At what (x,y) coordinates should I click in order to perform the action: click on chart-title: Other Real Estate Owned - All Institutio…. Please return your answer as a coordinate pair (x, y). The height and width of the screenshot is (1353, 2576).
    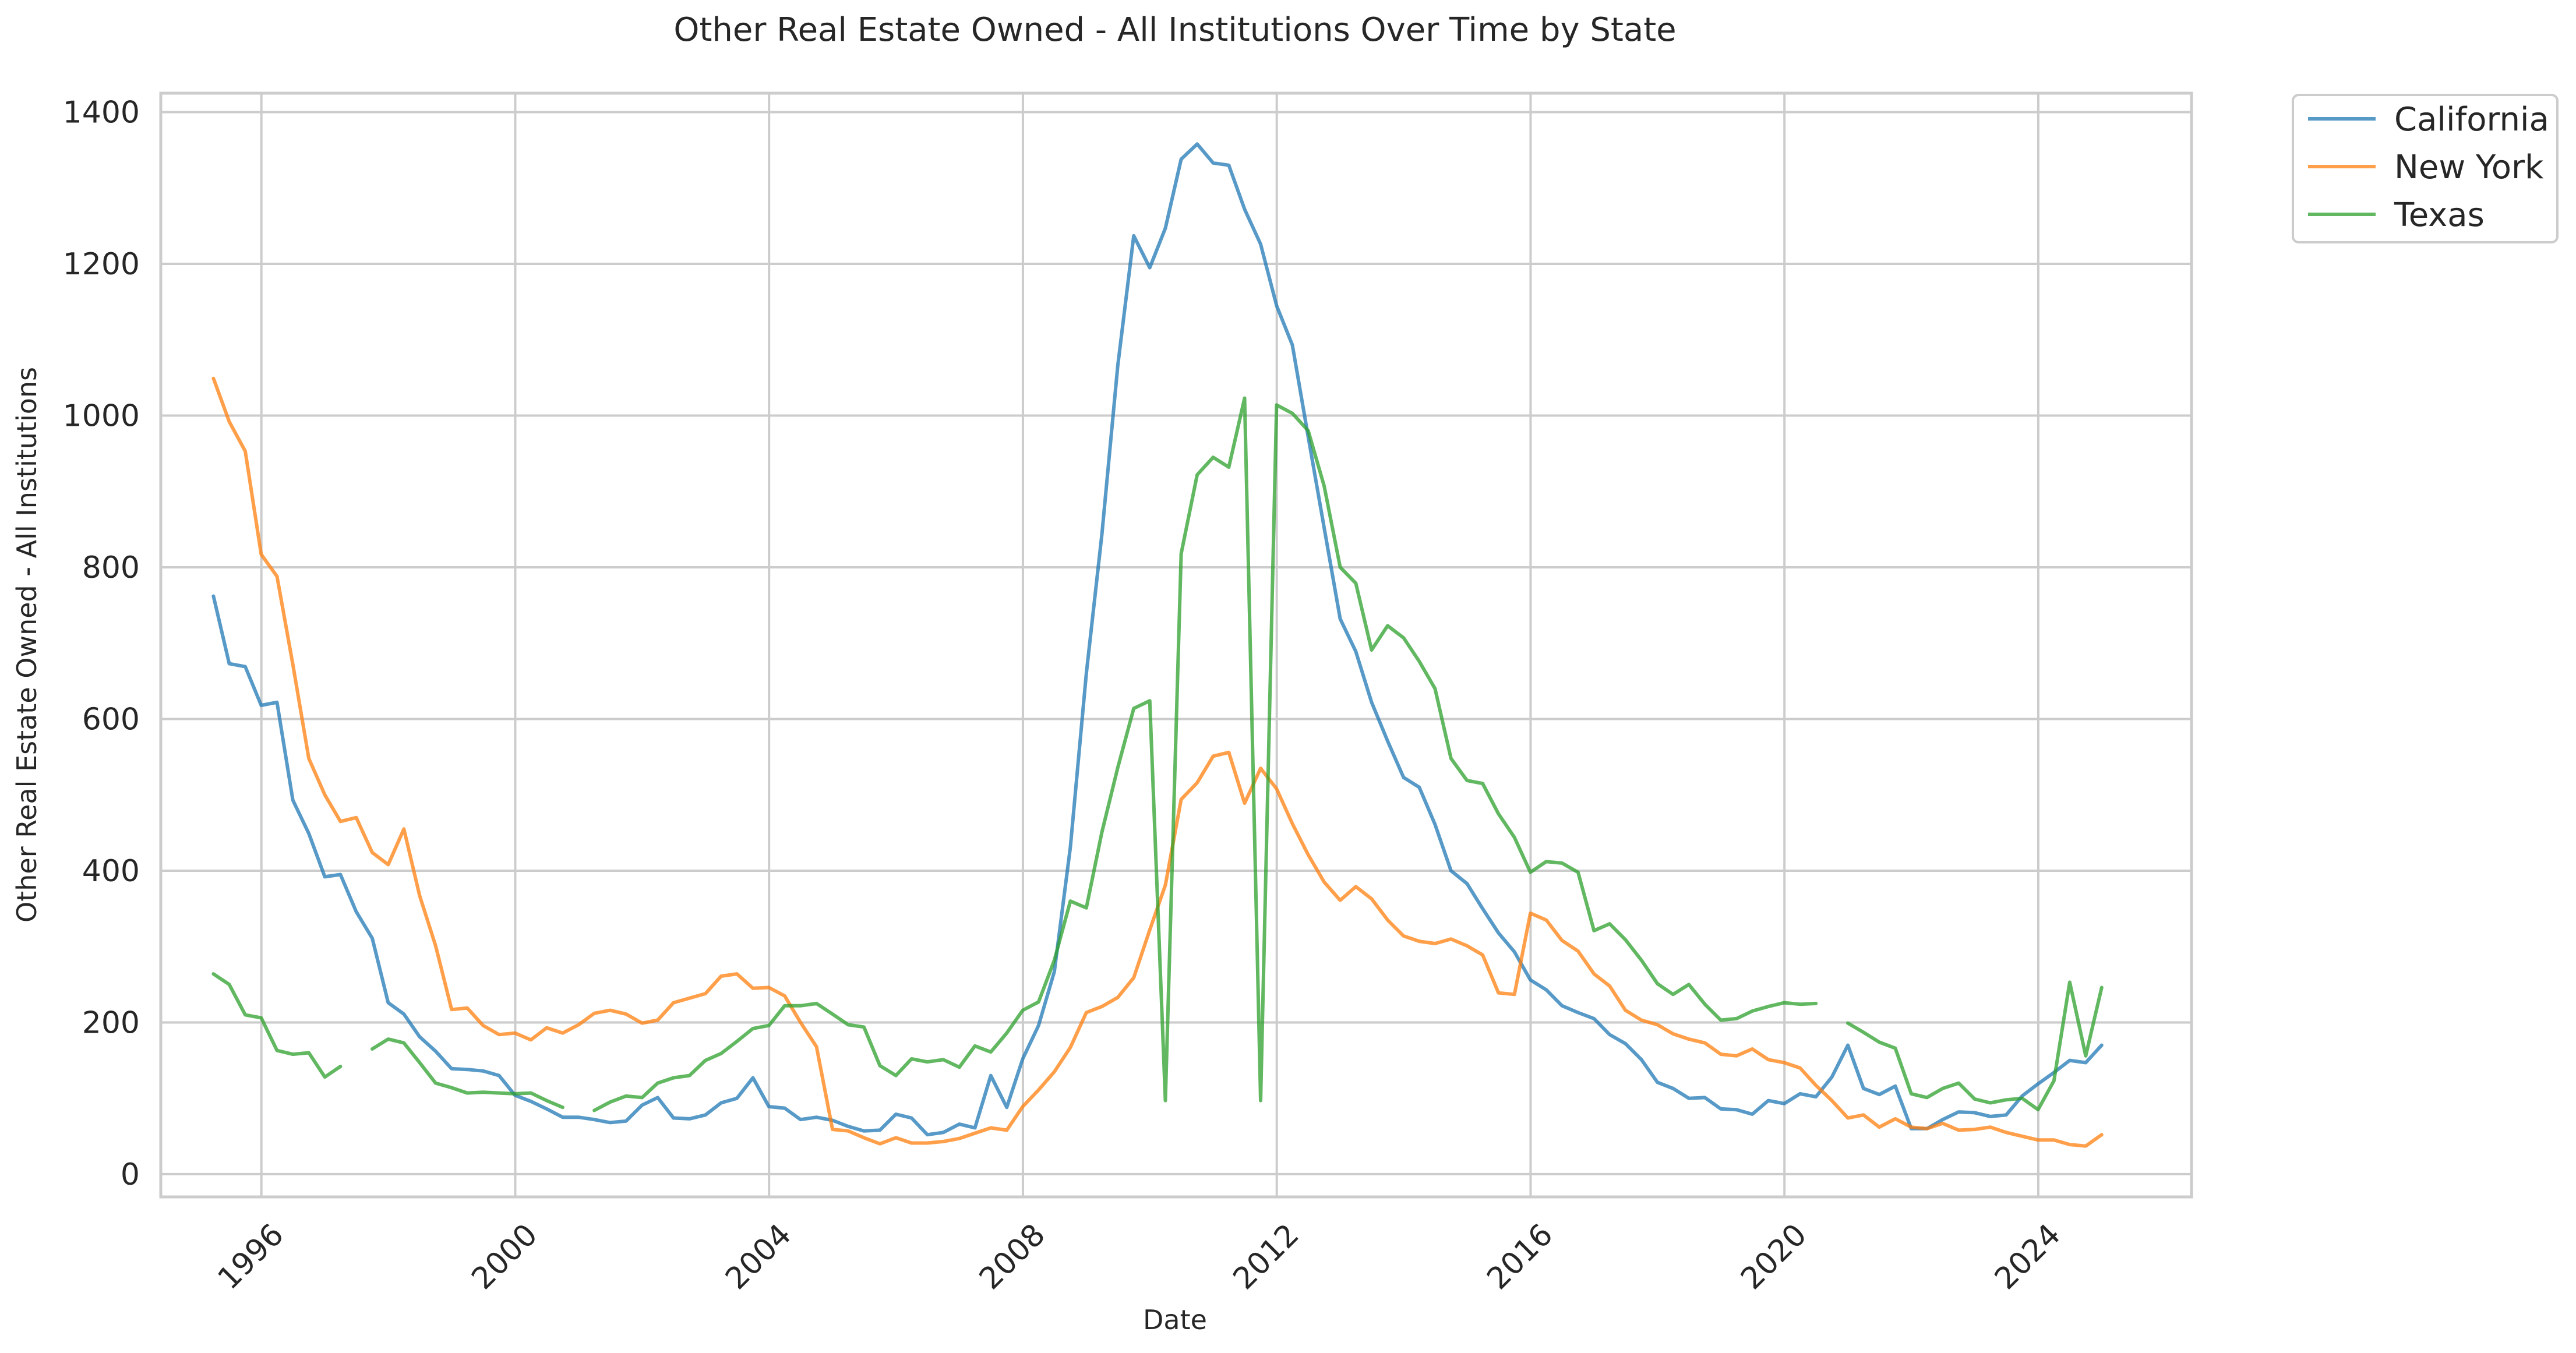
    Looking at the image, I should click on (1175, 30).